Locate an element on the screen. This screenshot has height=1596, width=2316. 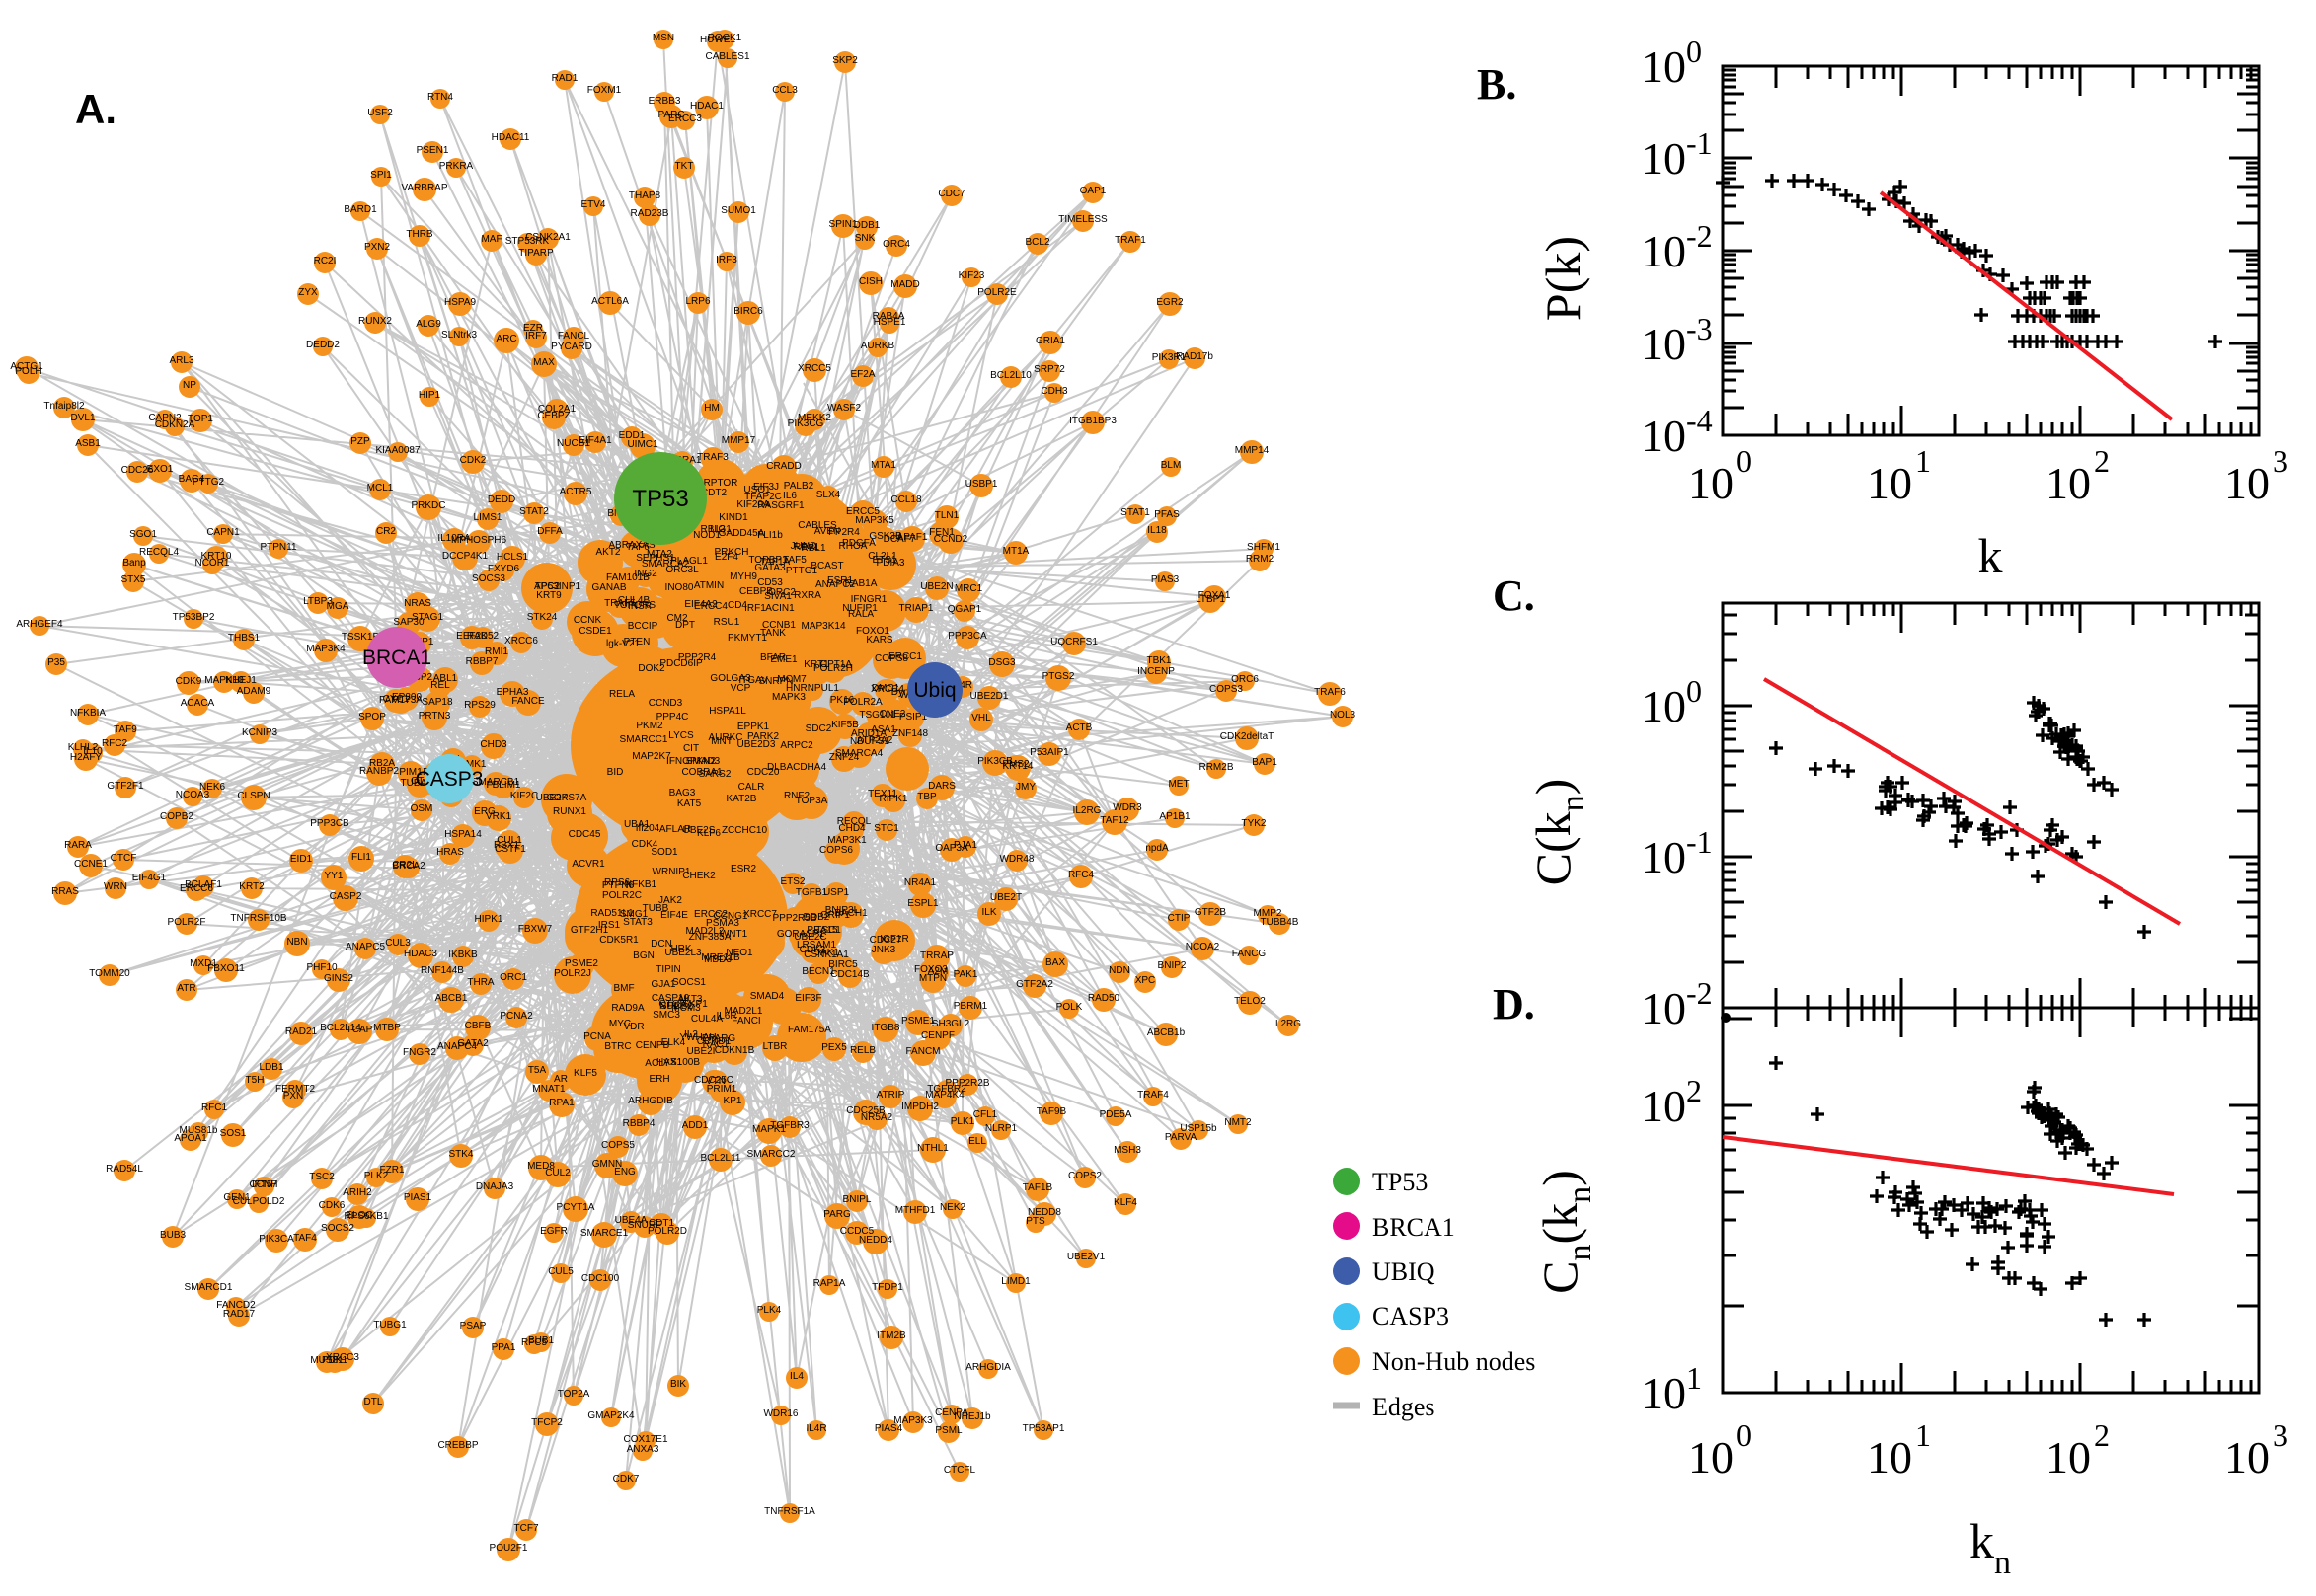
svg-text: MAP3K3 is located at coordinates (913, 1420).